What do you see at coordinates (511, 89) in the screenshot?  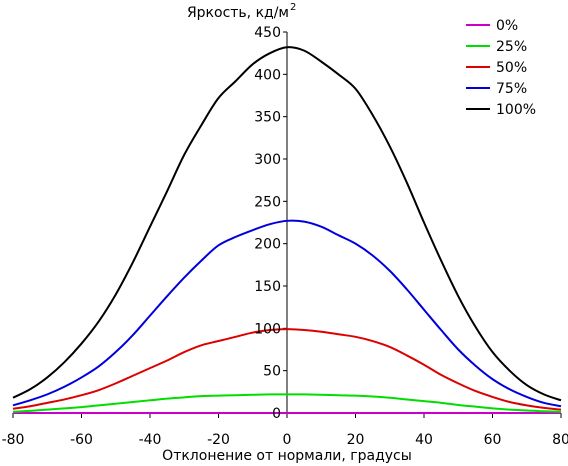 I see `legend-label: 75%` at bounding box center [511, 89].